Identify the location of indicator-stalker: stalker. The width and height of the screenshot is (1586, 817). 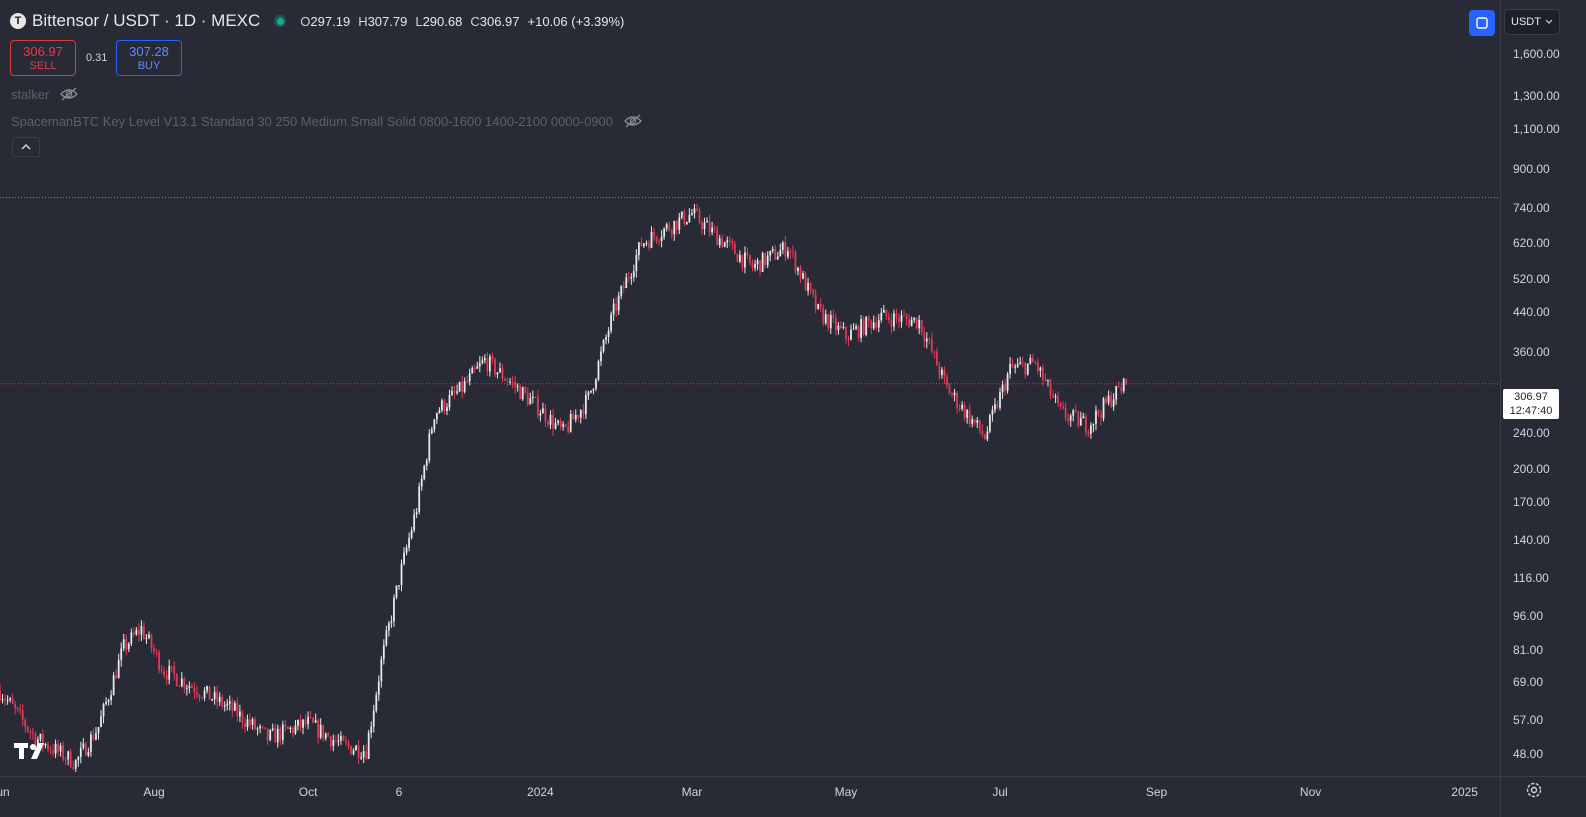
(45, 94).